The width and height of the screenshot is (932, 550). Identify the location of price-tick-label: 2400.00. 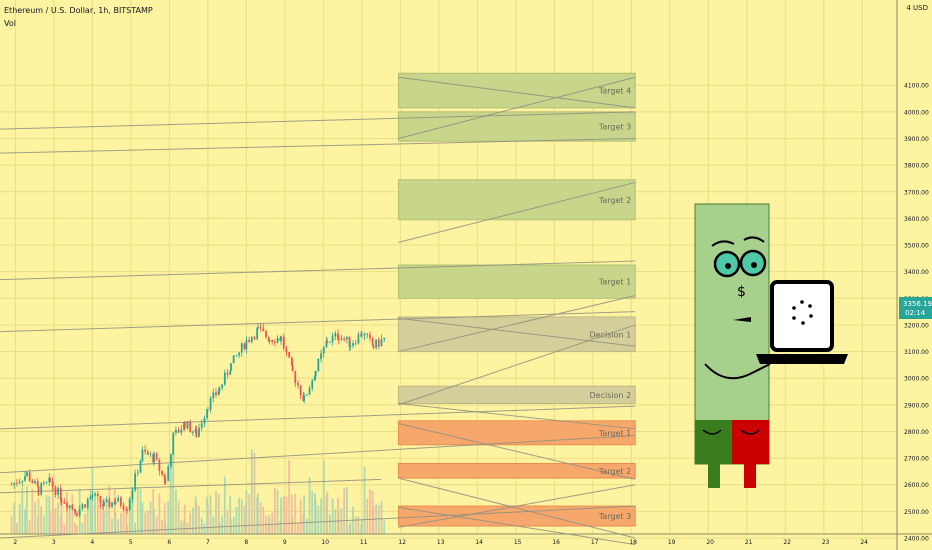
(916, 539).